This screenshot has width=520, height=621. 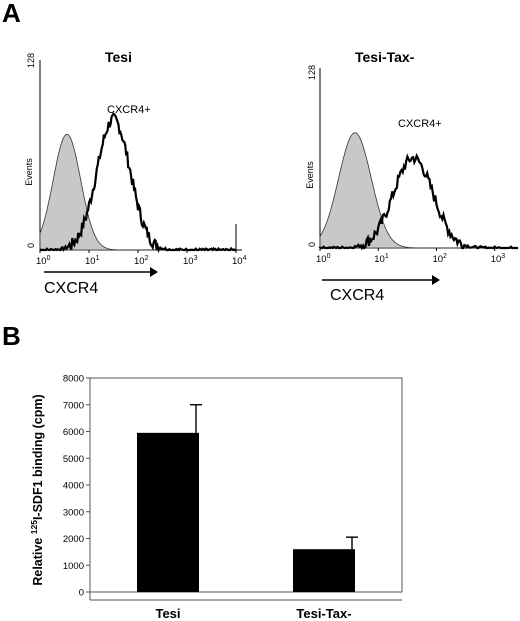 What do you see at coordinates (31, 245) in the screenshot?
I see `histogram-tesi-ytick-min: 0` at bounding box center [31, 245].